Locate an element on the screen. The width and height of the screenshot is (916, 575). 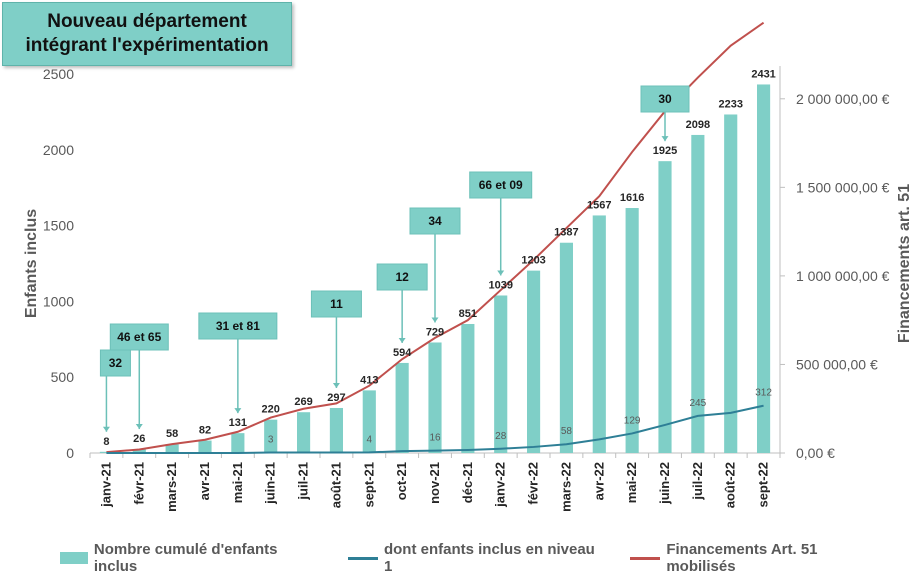
bar-data-label: 297 is located at coordinates (336, 398).